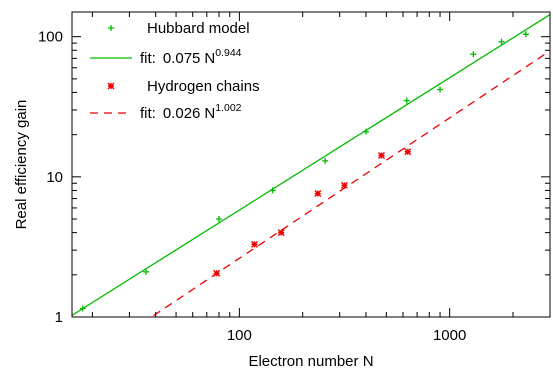 This screenshot has height=371, width=553. Describe the element at coordinates (50, 37) in the screenshot. I see `y-tick-label: 100` at that location.